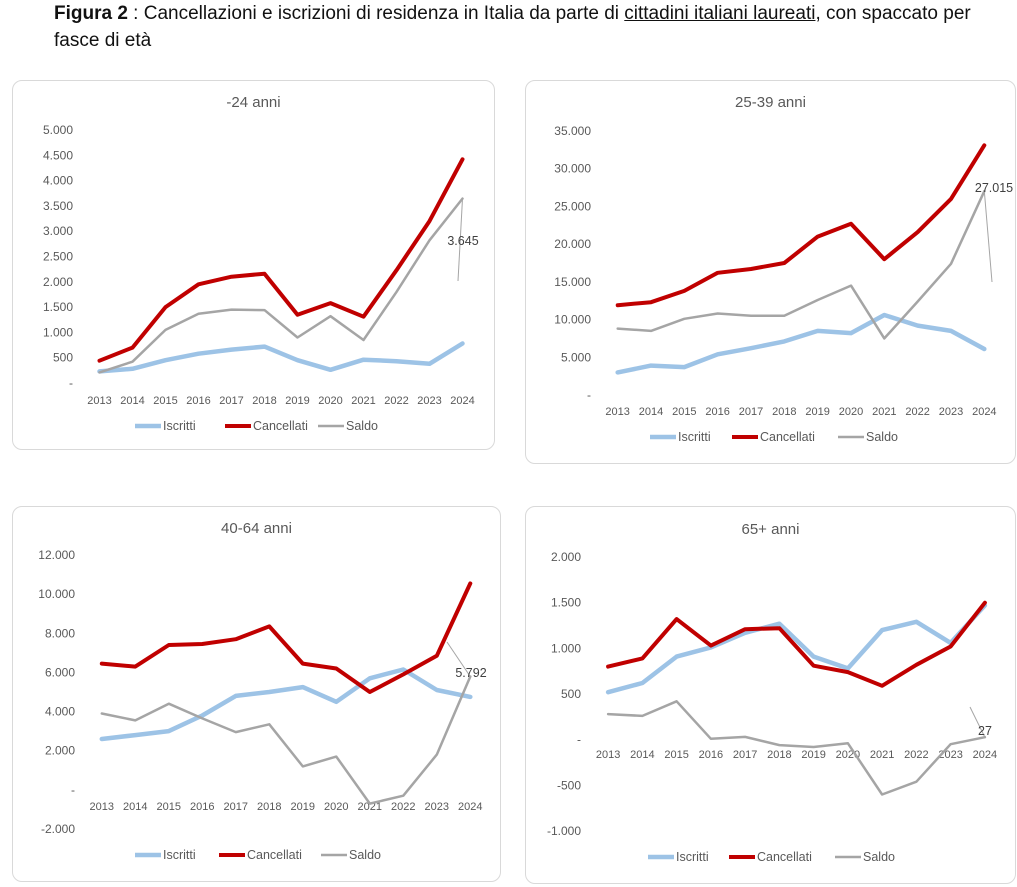  Describe the element at coordinates (60, 633) in the screenshot. I see `y-tick-label: 8.000` at that location.